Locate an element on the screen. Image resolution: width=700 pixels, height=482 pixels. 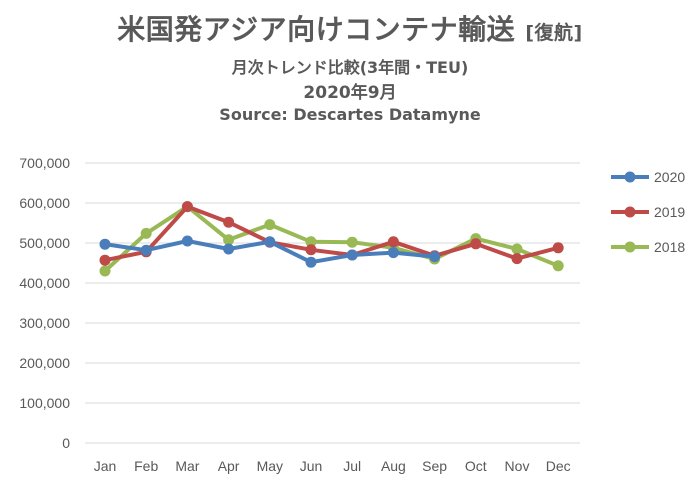
x-tick-label: Sep is located at coordinates (434, 466).